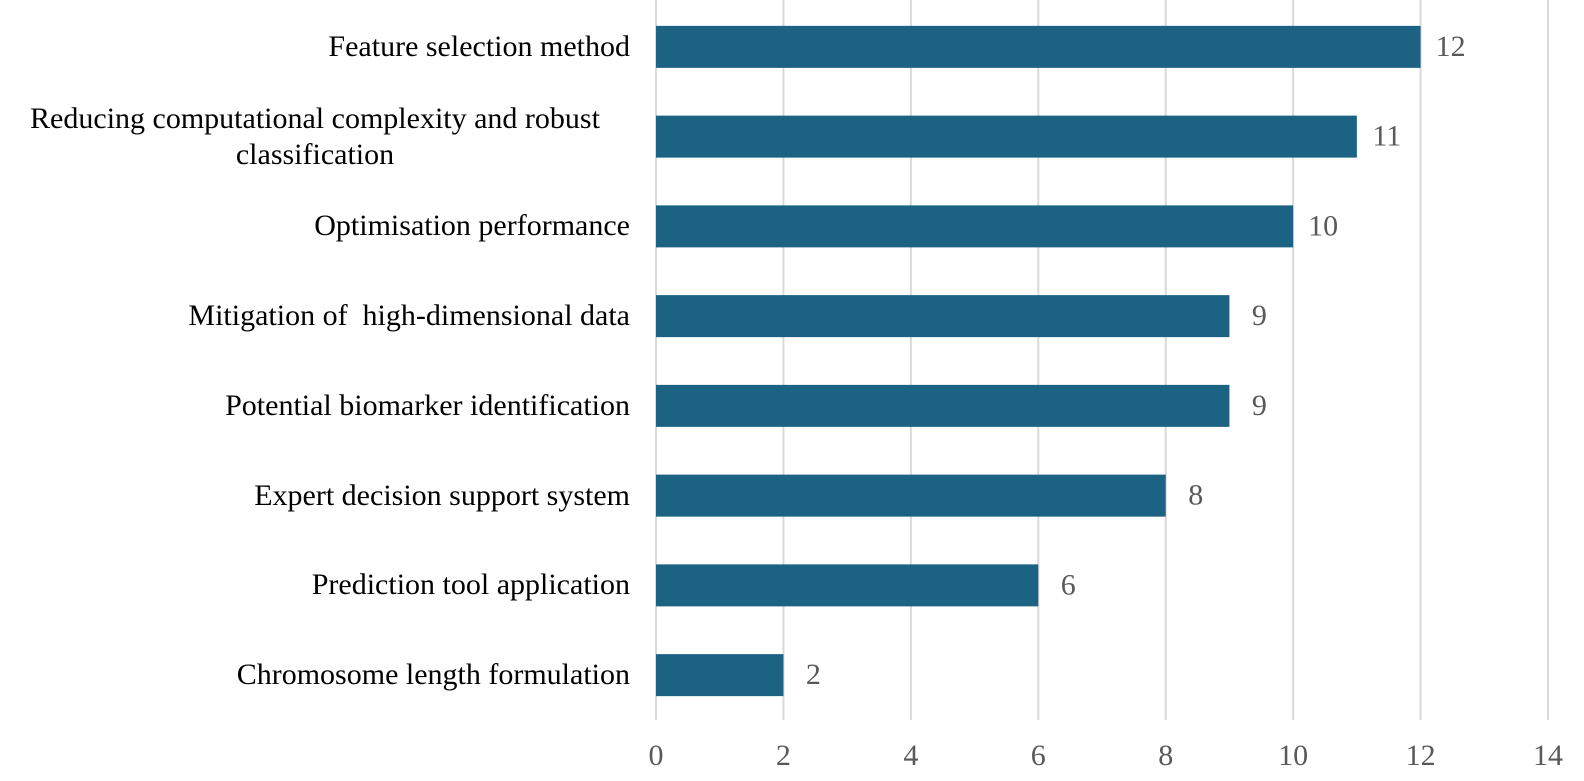  Describe the element at coordinates (1323, 225) in the screenshot. I see `value-label: 10` at that location.